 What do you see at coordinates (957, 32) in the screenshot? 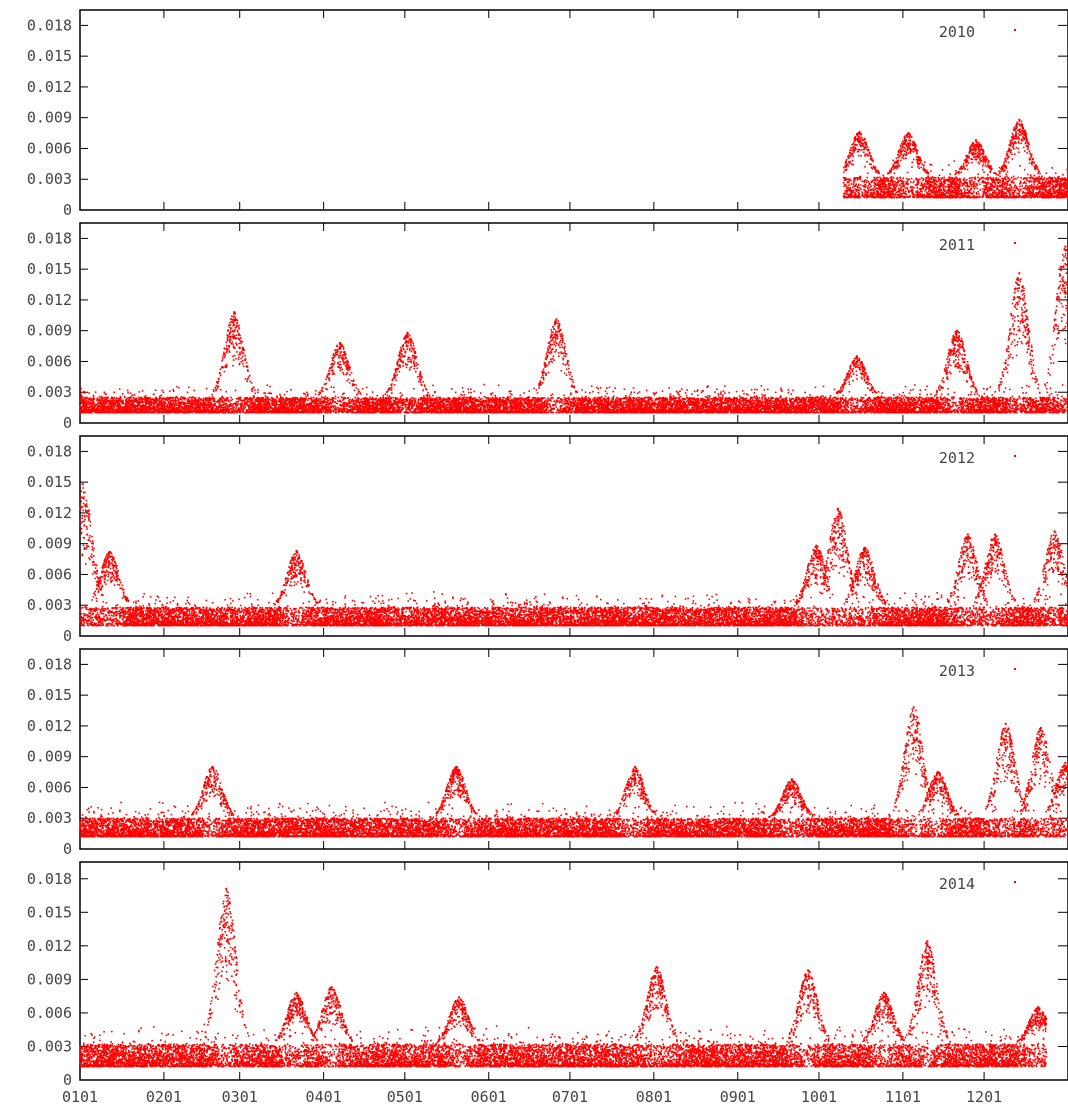
I see `legend-label: 2010` at bounding box center [957, 32].